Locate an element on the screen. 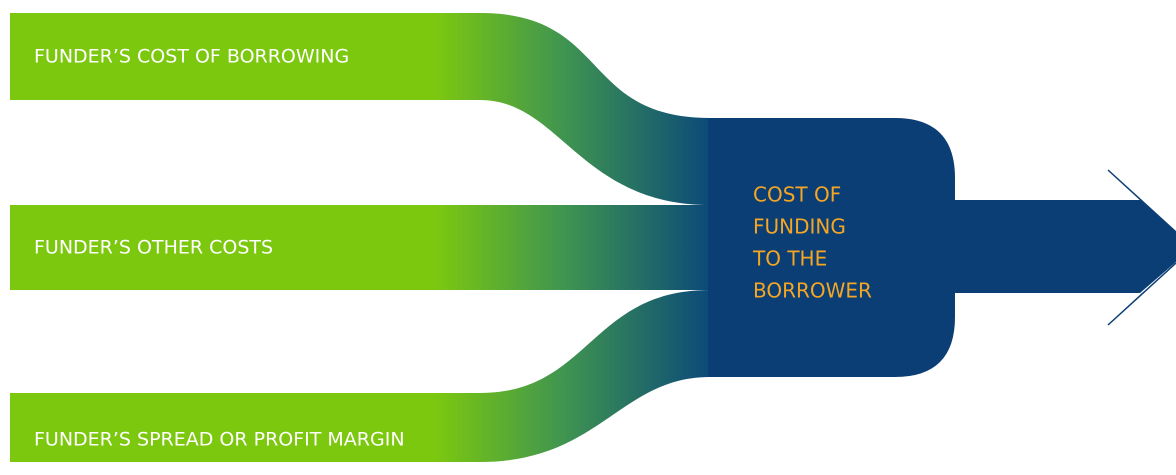  arrow is located at coordinates (1063, 246).